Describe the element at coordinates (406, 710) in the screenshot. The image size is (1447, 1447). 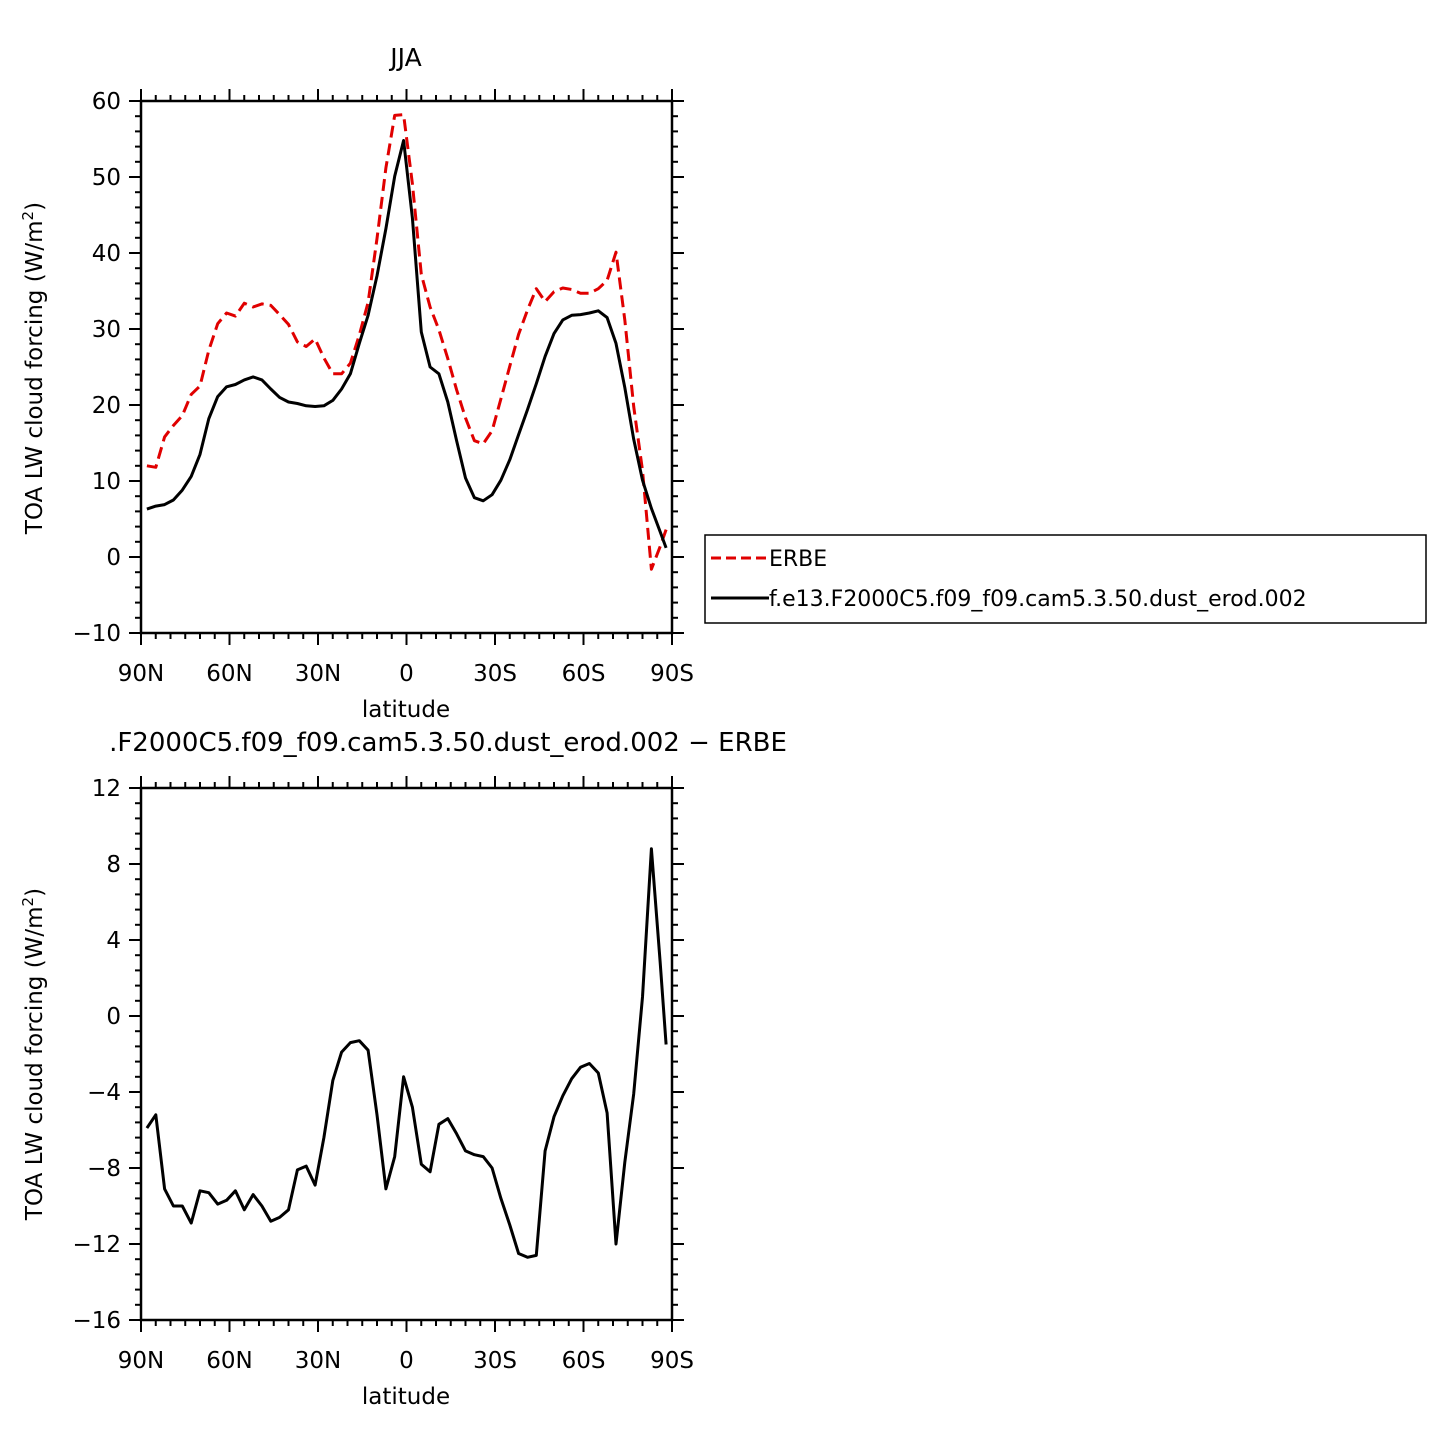
I see `top-x-axis-label: latitude` at that location.